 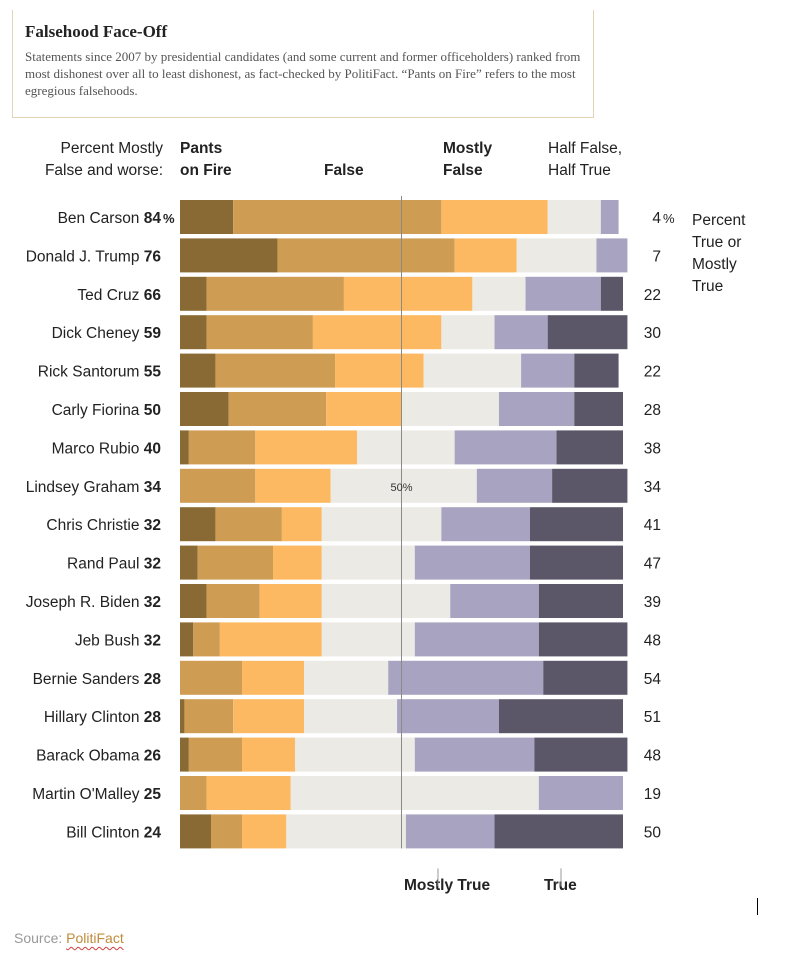 I want to click on left-header-line1: Percent Mostly, so click(x=111, y=148).